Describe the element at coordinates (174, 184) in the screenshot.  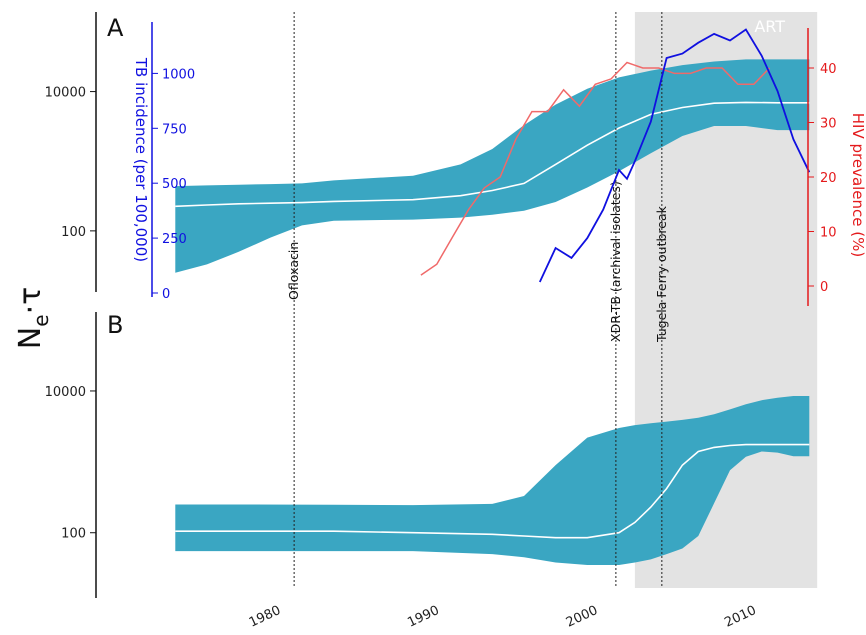
I see `tb-axis-tick-label: 500` at that location.